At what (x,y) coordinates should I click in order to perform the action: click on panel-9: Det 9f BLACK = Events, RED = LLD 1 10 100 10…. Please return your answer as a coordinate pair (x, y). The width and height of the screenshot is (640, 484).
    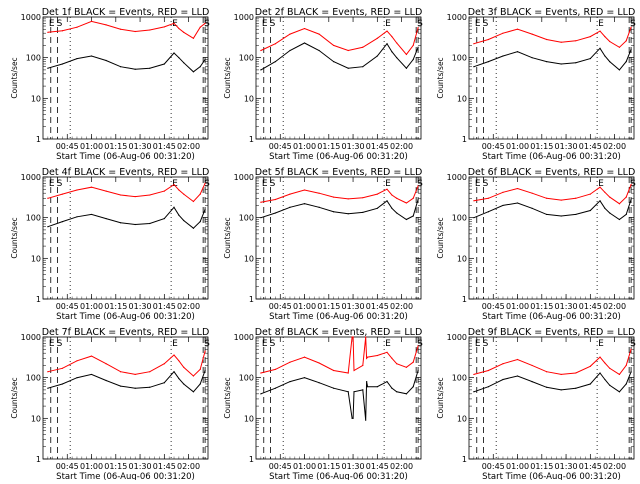
    Looking at the image, I should click on (536, 404).